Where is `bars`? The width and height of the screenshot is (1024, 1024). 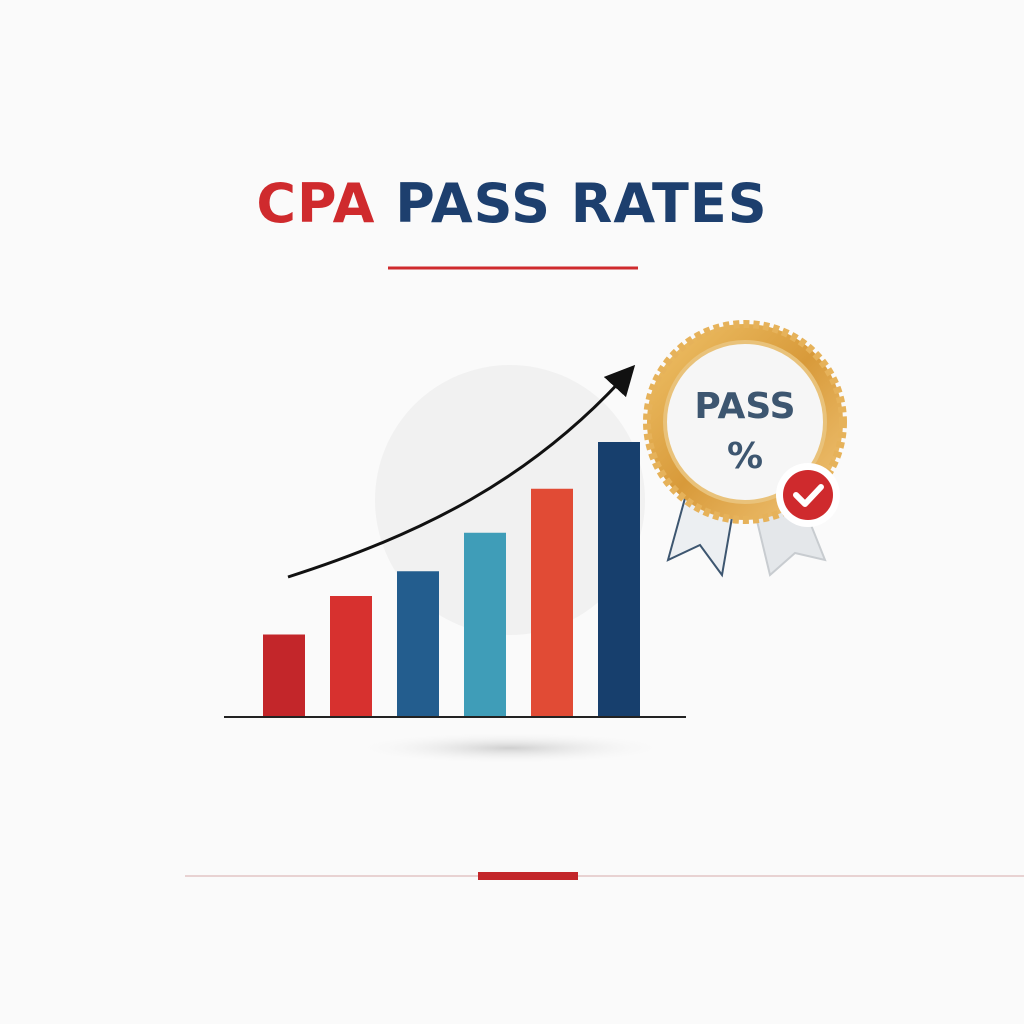
bars is located at coordinates (451, 579).